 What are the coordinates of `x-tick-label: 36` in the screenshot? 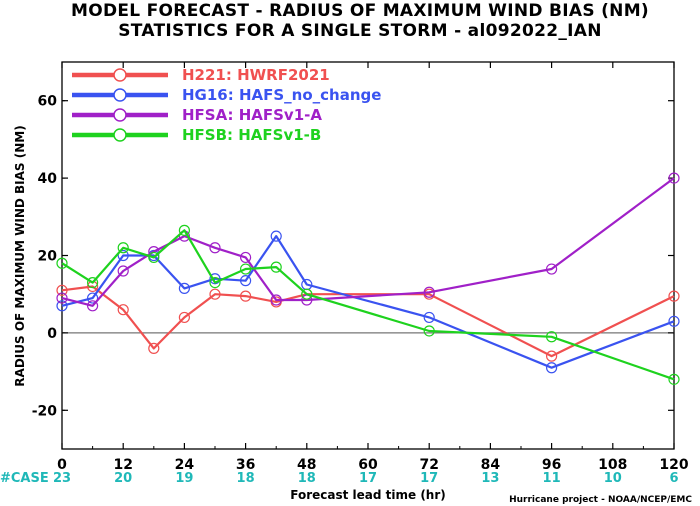 It's located at (245, 465).